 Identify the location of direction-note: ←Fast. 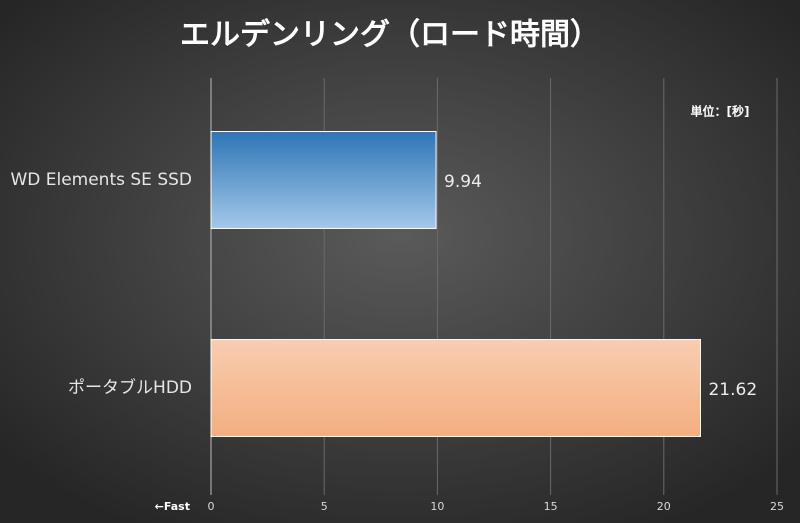
(172, 506).